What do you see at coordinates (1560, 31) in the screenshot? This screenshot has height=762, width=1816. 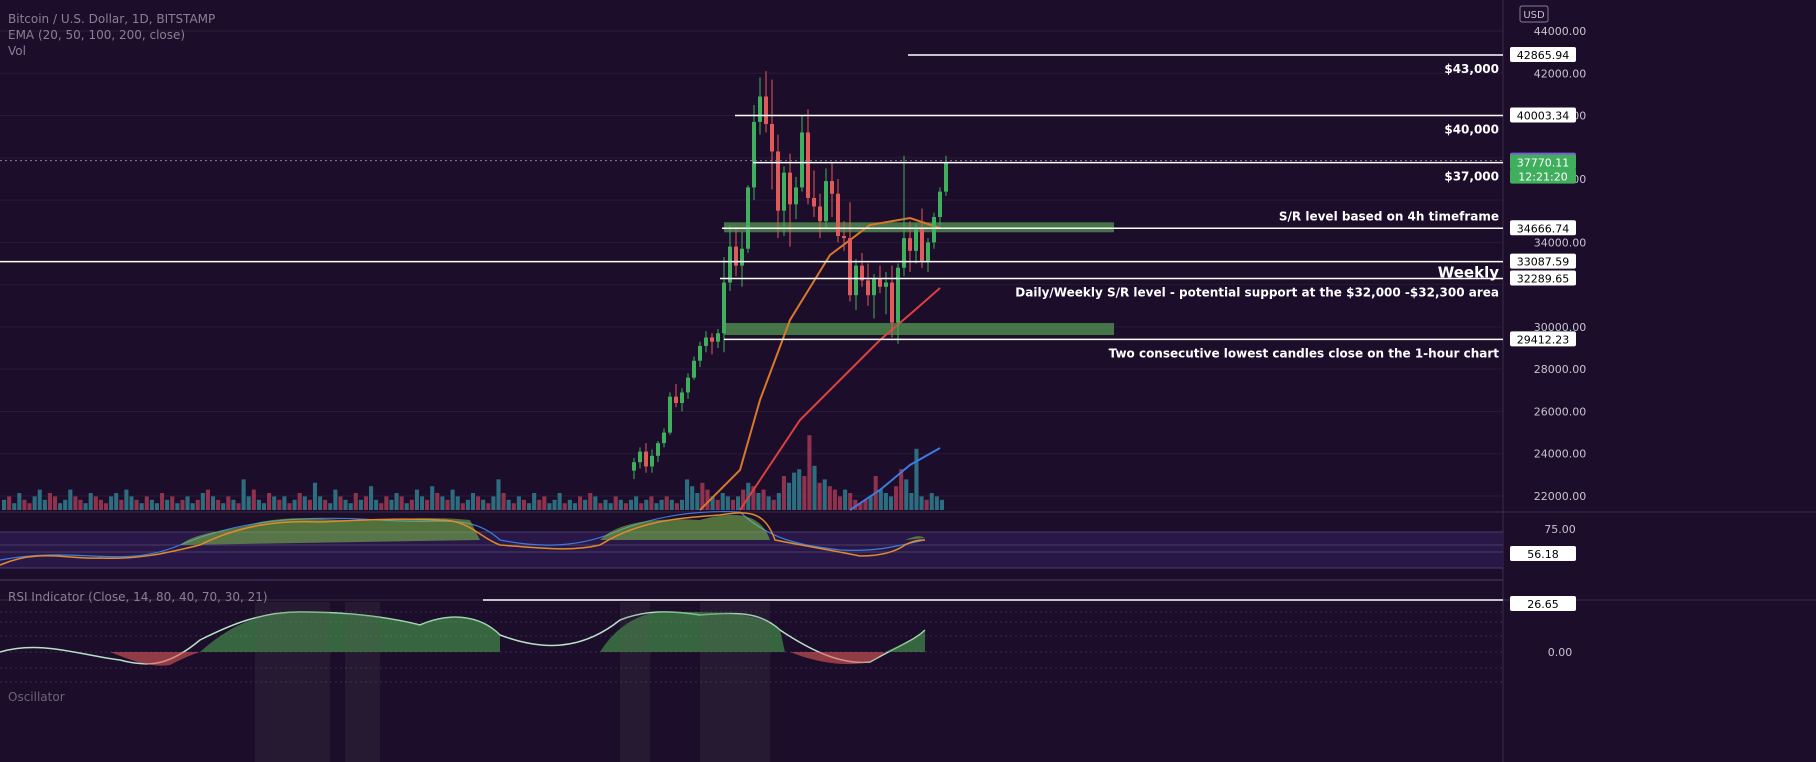 I see `price-tick: 44000.00` at bounding box center [1560, 31].